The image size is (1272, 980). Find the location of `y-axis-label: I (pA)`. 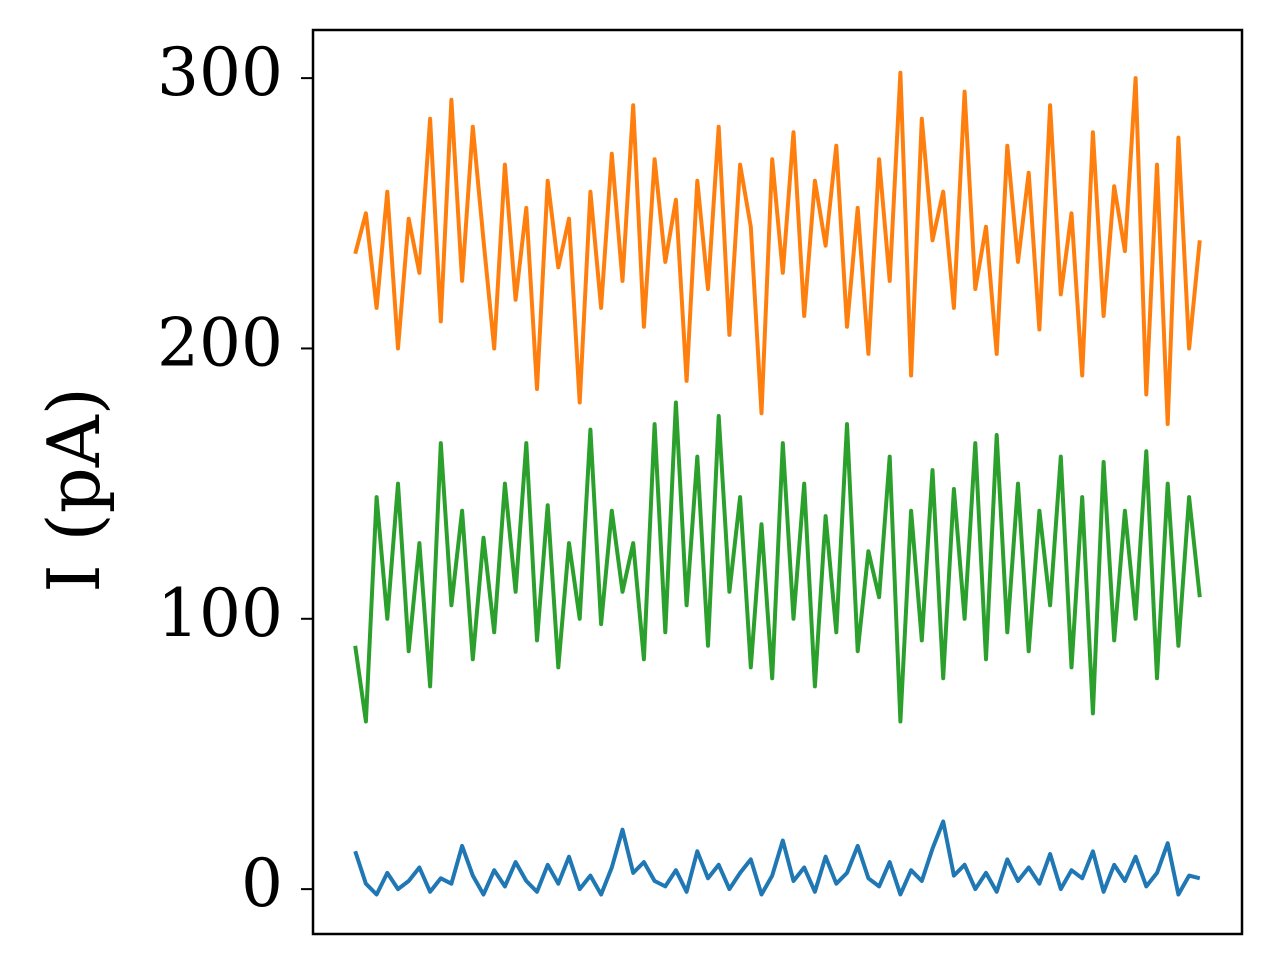

y-axis-label: I (pA) is located at coordinates (74, 490).